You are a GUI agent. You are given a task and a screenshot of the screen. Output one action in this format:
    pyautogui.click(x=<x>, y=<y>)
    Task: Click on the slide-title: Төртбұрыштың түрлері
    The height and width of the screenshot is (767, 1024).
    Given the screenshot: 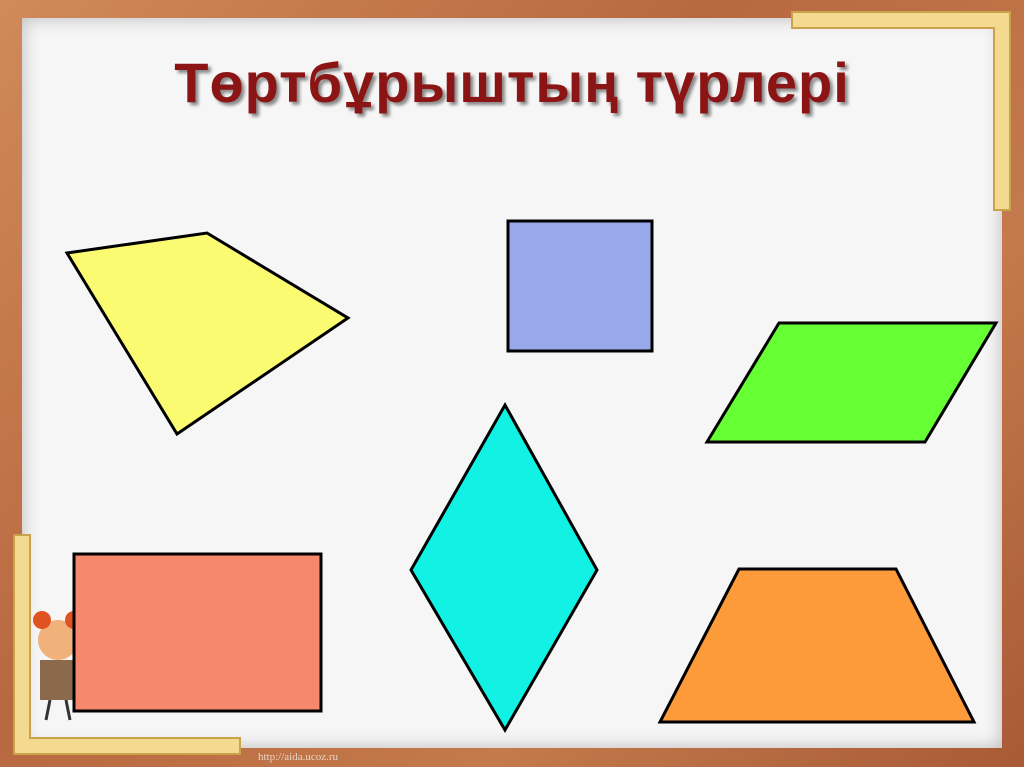 What is the action you would take?
    pyautogui.click(x=512, y=82)
    